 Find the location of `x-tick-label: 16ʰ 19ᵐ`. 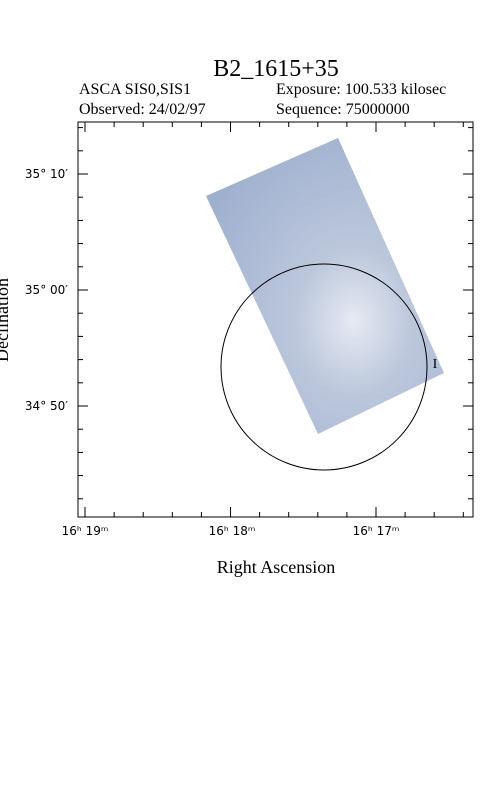

x-tick-label: 16ʰ 19ᵐ is located at coordinates (85, 531).